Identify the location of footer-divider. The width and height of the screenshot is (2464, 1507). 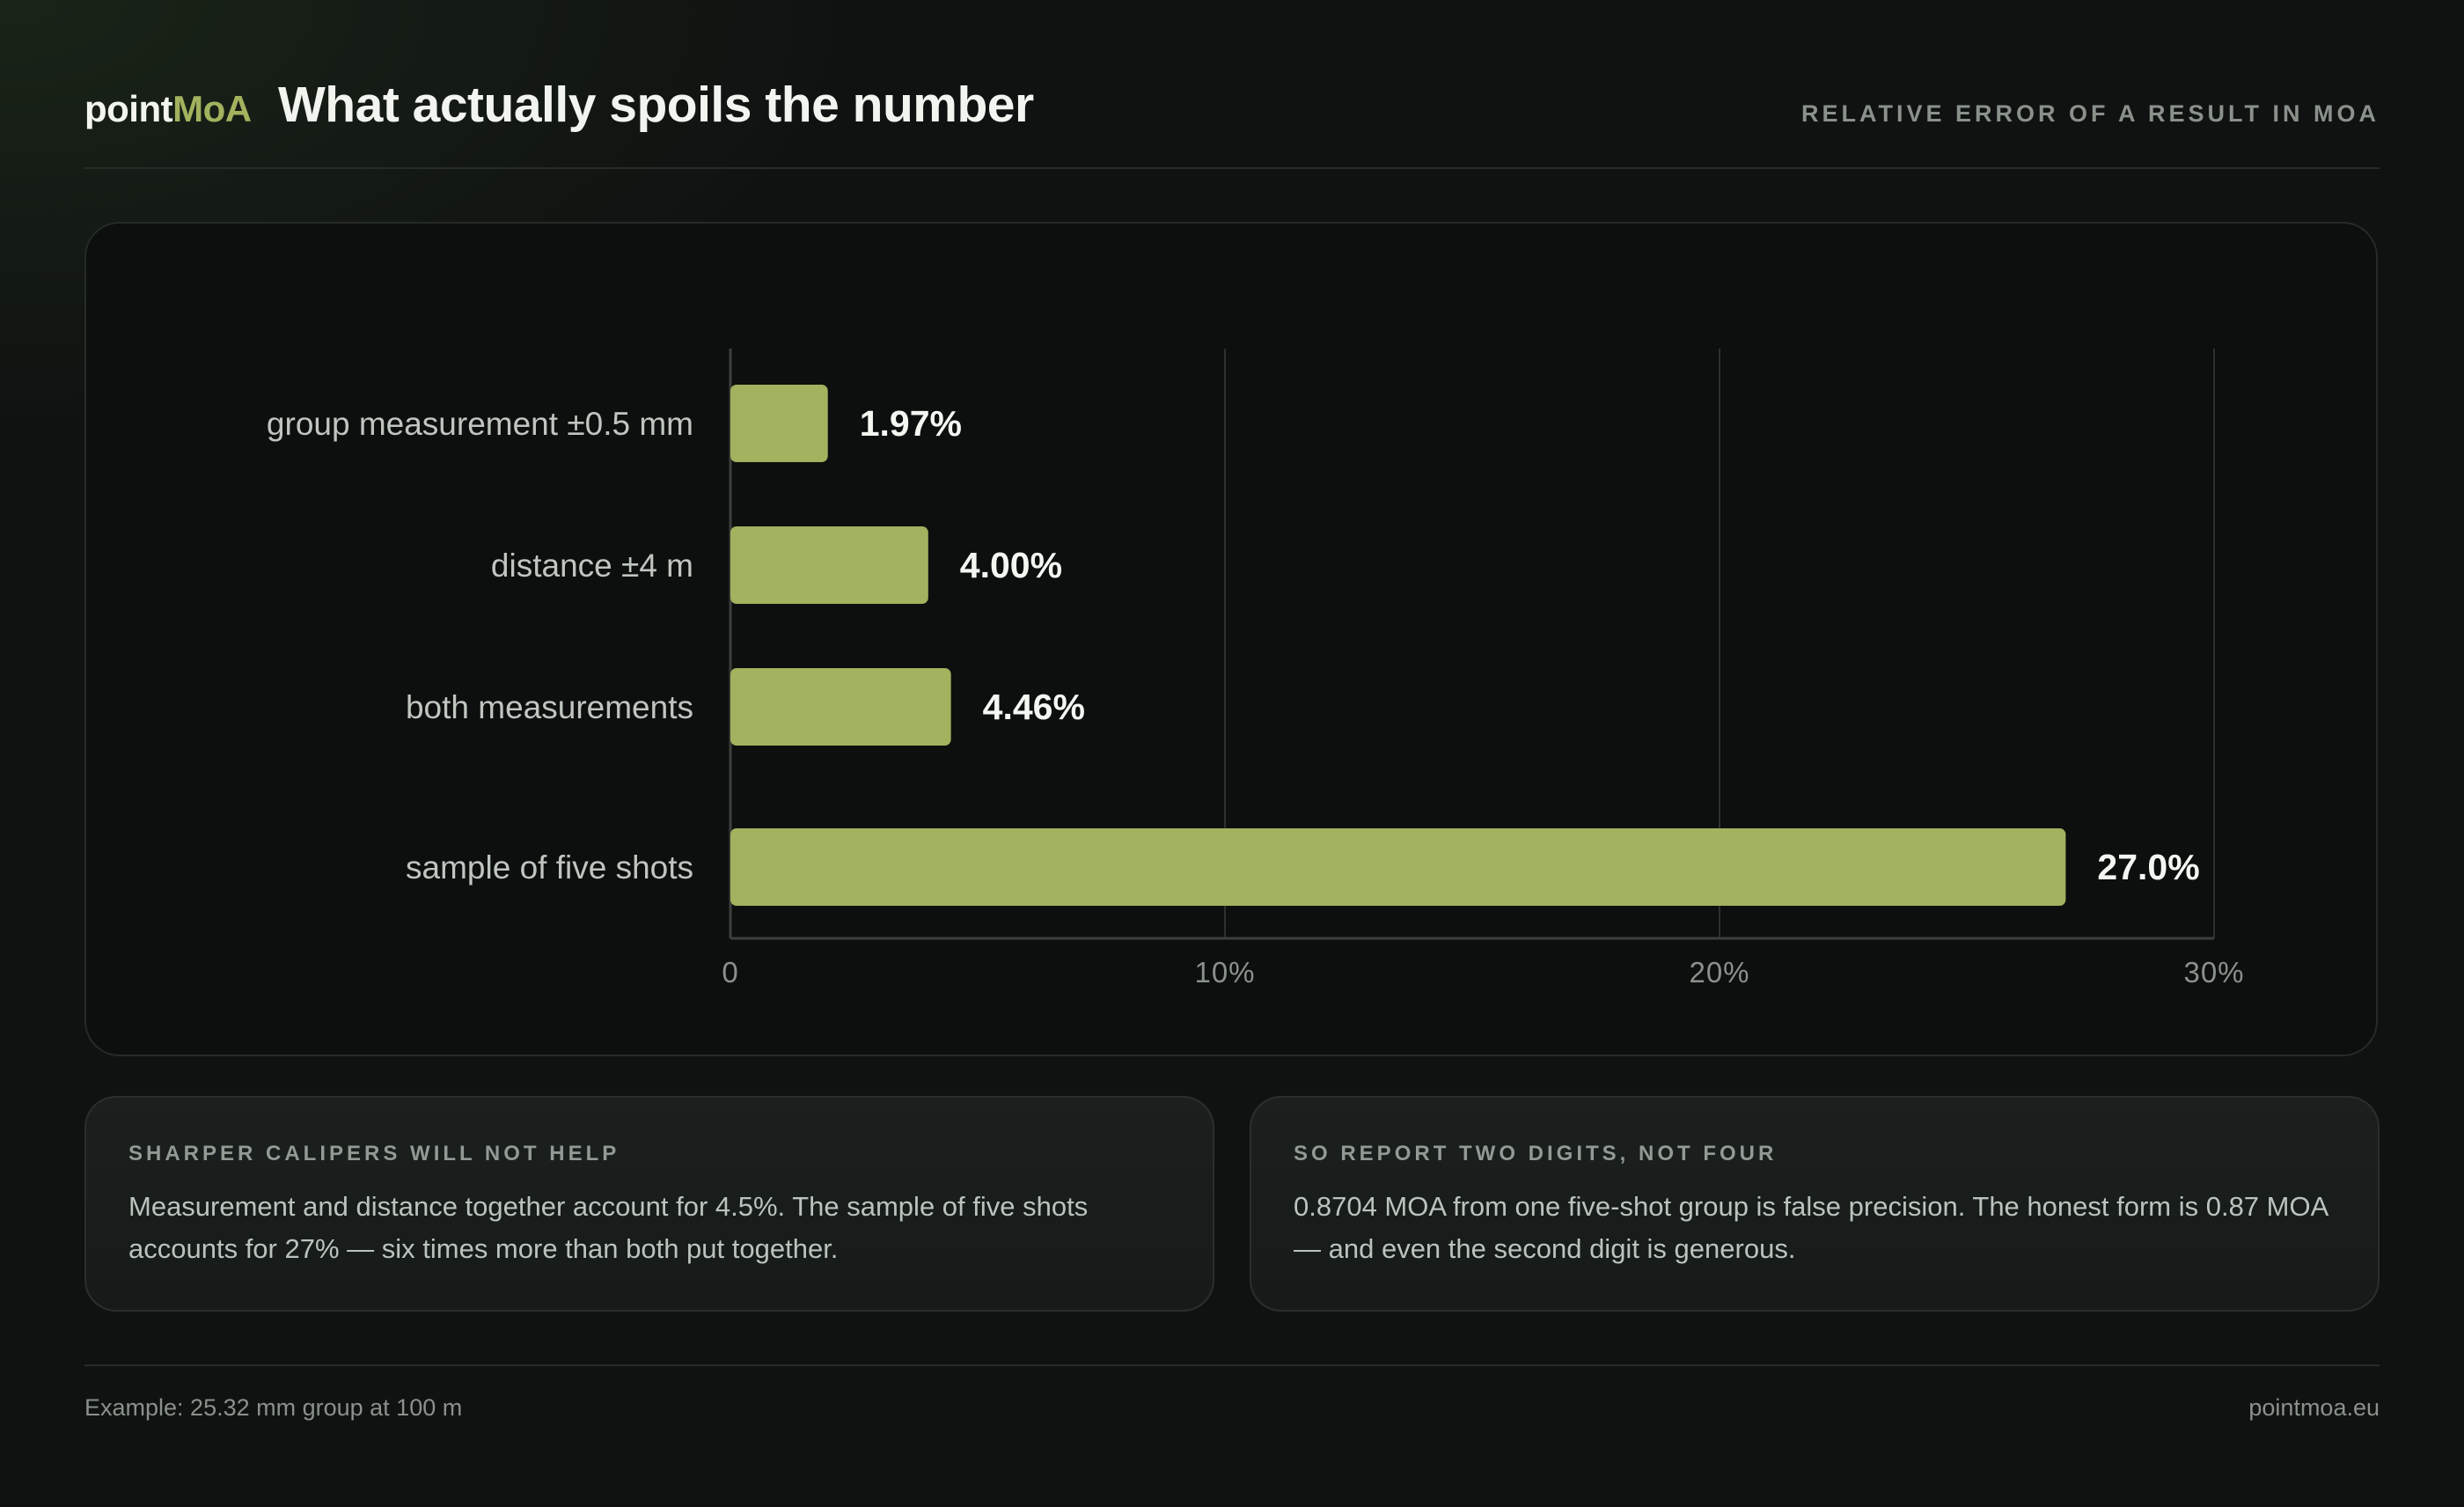
(1232, 1365).